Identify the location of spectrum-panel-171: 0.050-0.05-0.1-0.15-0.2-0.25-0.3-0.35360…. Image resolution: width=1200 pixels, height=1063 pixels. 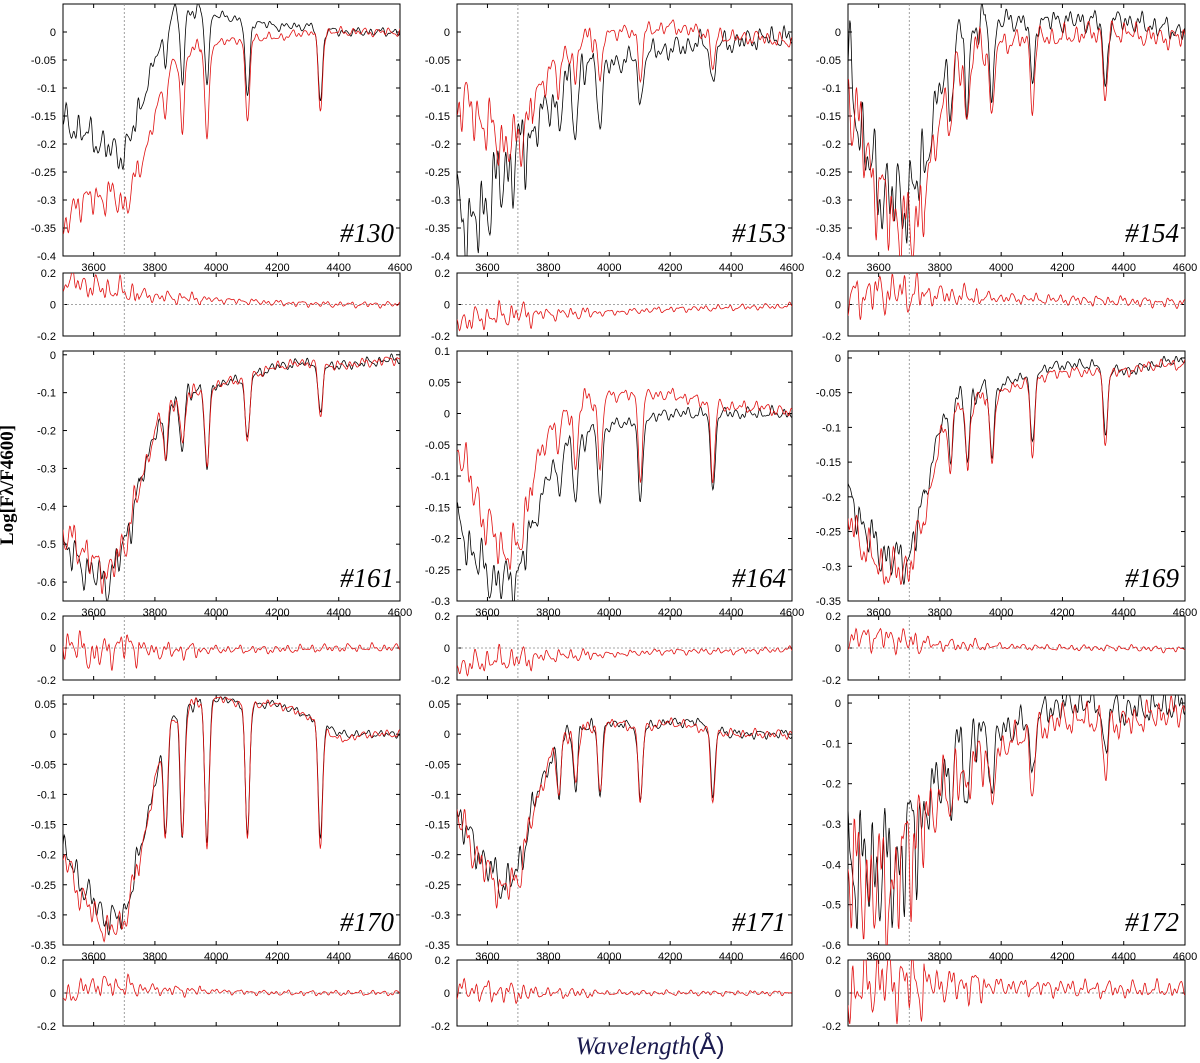
(614, 863).